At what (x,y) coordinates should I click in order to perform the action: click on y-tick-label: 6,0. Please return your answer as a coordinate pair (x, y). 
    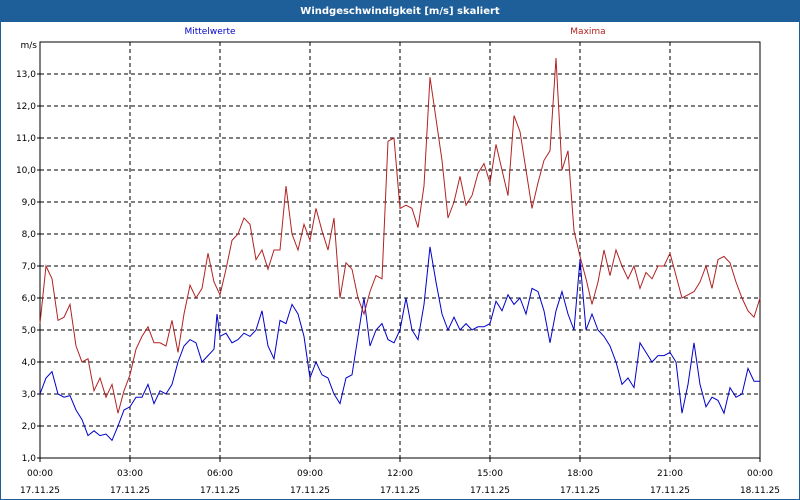
    Looking at the image, I should click on (29, 299).